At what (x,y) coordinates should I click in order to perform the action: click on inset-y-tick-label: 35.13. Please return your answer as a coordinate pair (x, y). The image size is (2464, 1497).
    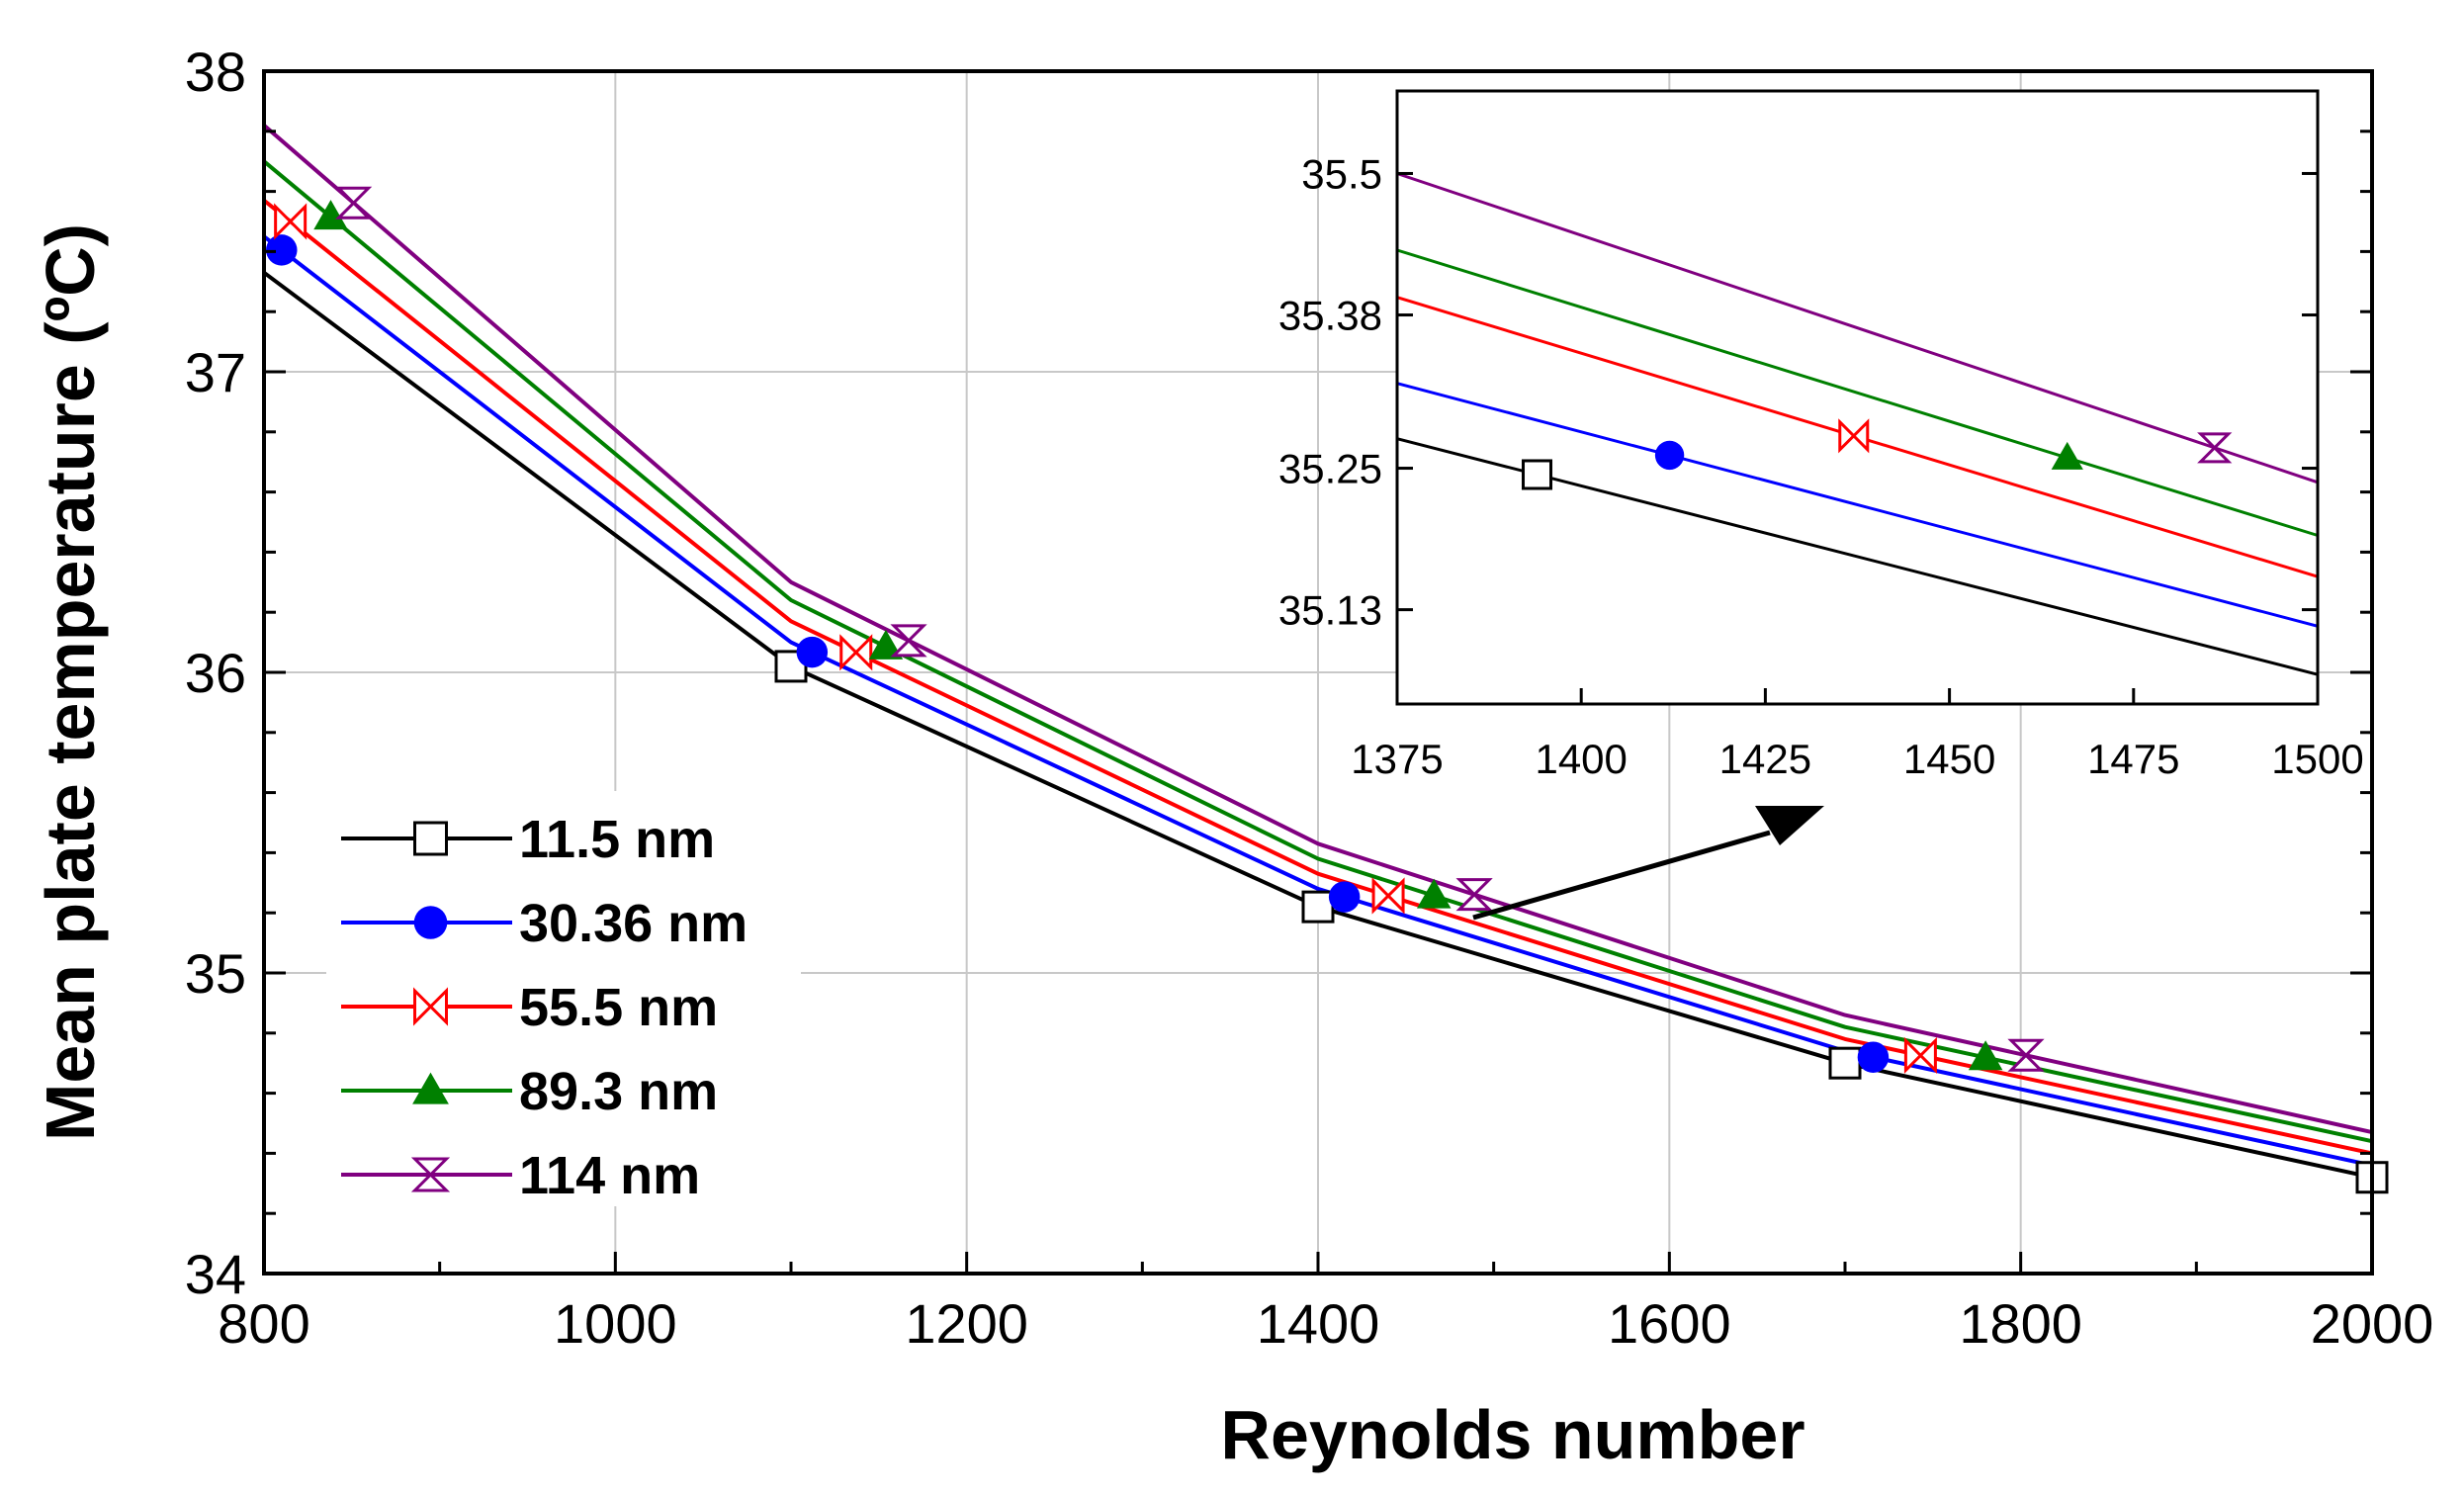
    Looking at the image, I should click on (1330, 610).